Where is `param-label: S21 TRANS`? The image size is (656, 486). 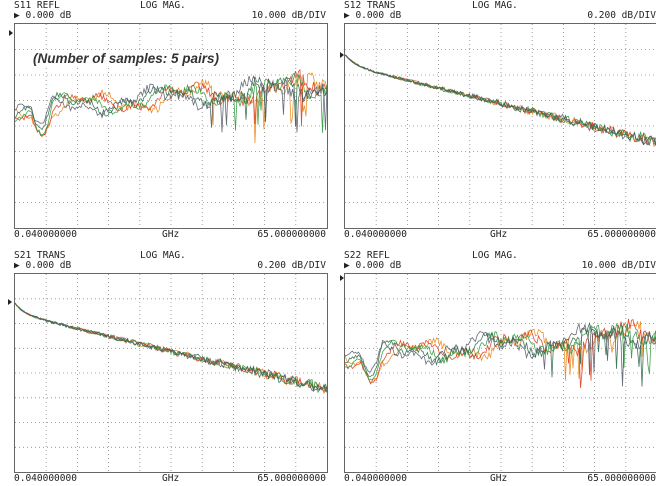 param-label: S21 TRANS is located at coordinates (40, 255).